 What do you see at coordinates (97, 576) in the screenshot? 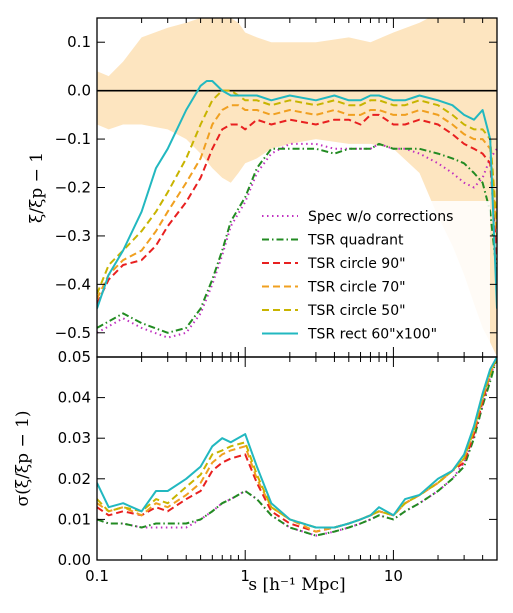
I see `x-tick-label-0: 0.1` at bounding box center [97, 576].